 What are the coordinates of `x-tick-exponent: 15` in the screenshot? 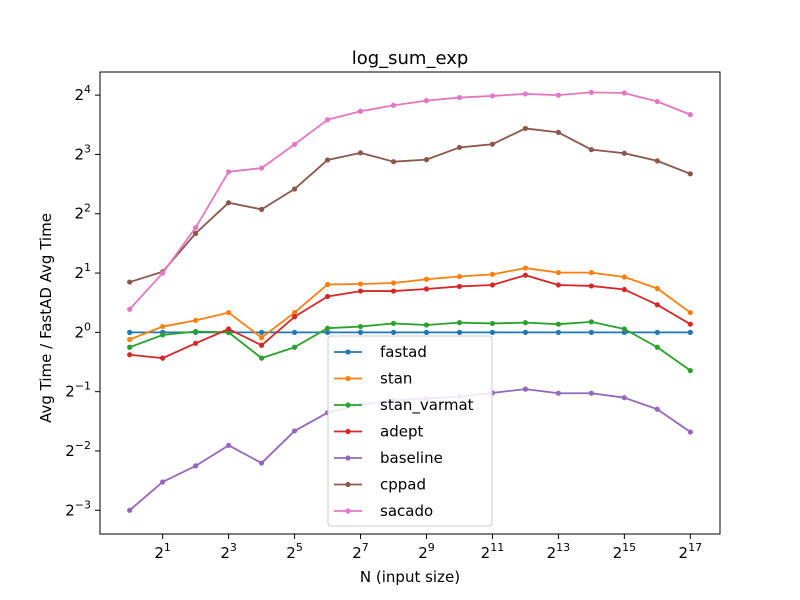 It's located at (629, 547).